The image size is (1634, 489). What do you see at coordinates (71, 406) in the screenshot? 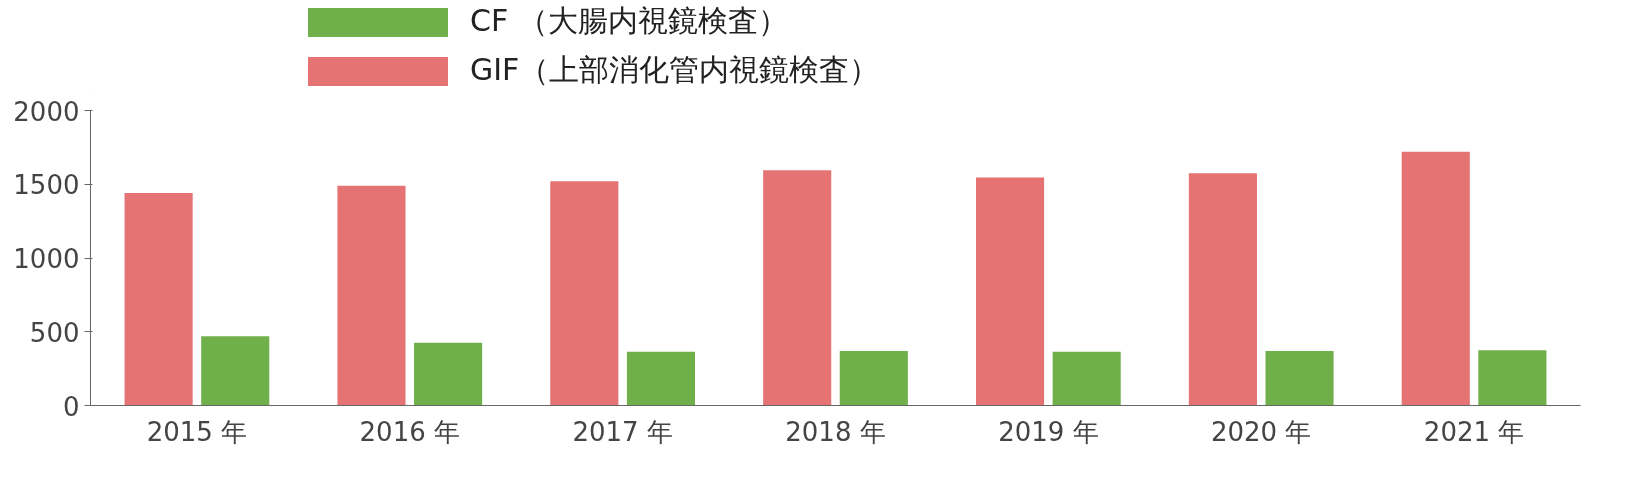
I see `y-tick-label: 0` at bounding box center [71, 406].